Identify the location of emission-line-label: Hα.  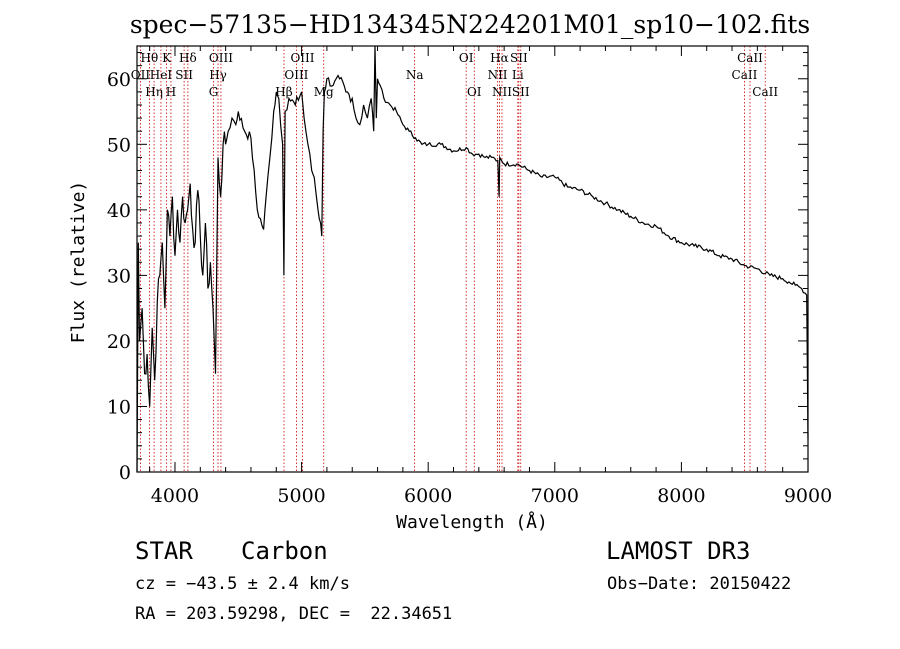
(499, 58).